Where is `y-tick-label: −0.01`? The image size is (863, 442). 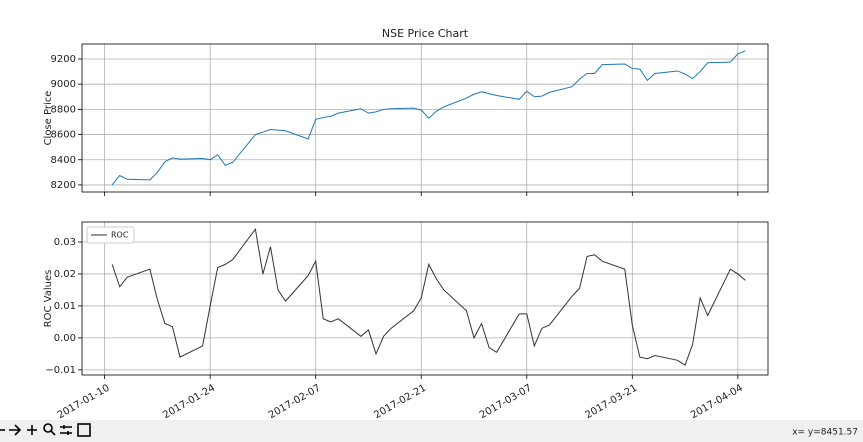 y-tick-label: −0.01 is located at coordinates (60, 370).